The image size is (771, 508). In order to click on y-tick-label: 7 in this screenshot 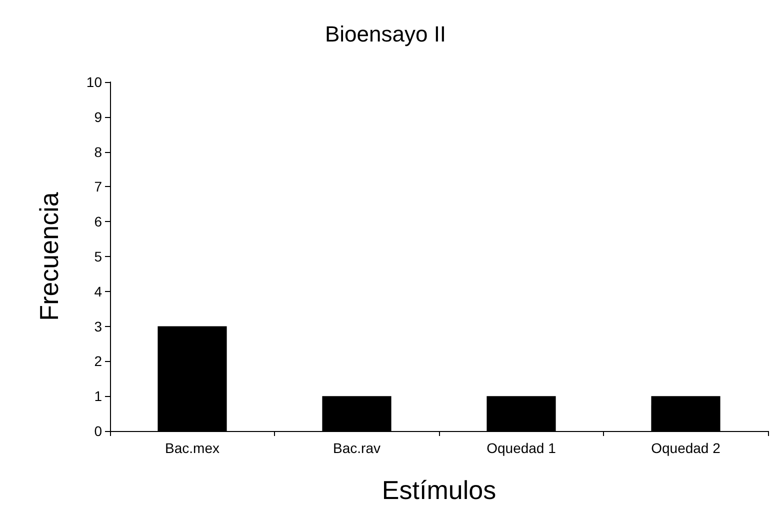, I will do `click(98, 186)`.